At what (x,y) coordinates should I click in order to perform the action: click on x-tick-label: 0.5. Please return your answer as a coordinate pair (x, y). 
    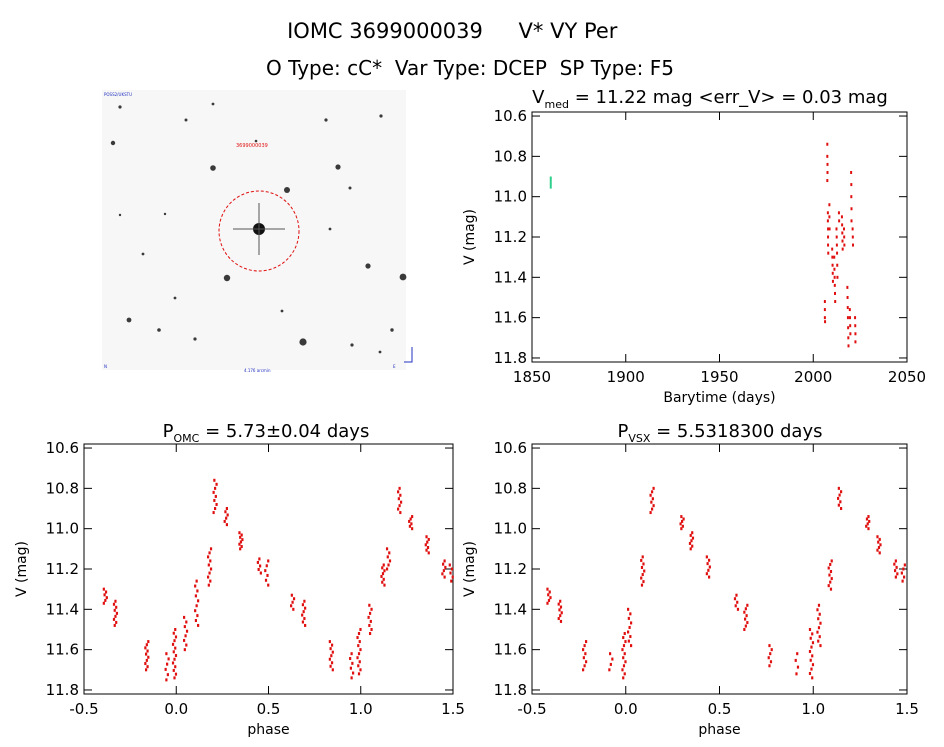
    Looking at the image, I should click on (269, 709).